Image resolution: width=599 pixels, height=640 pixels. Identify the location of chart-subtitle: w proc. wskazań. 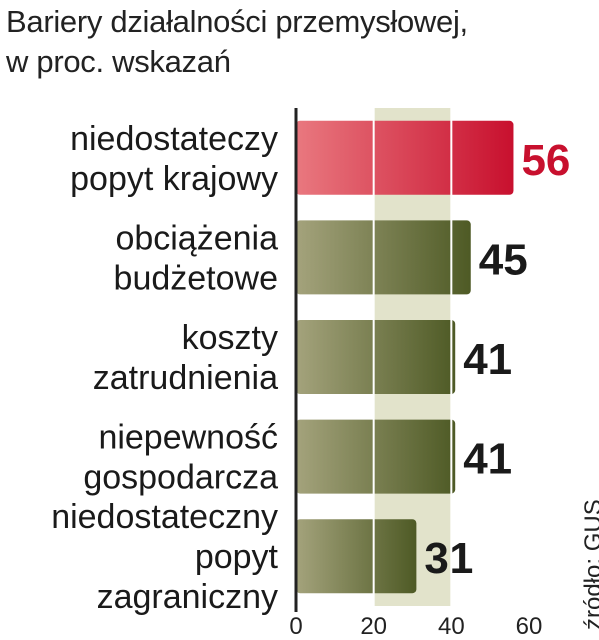
(118, 61).